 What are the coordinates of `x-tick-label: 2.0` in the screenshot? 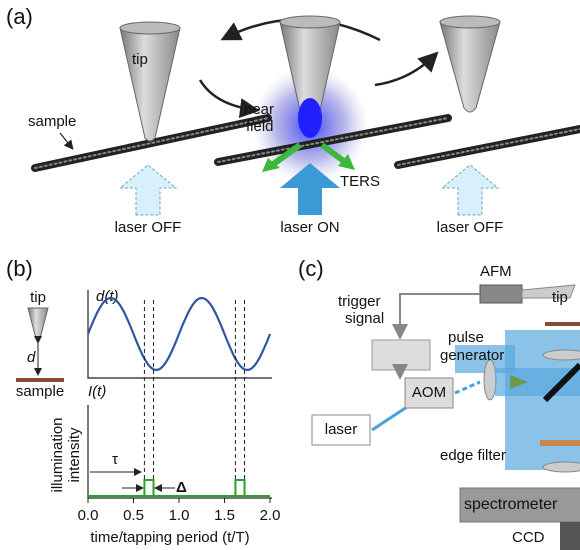 It's located at (270, 515).